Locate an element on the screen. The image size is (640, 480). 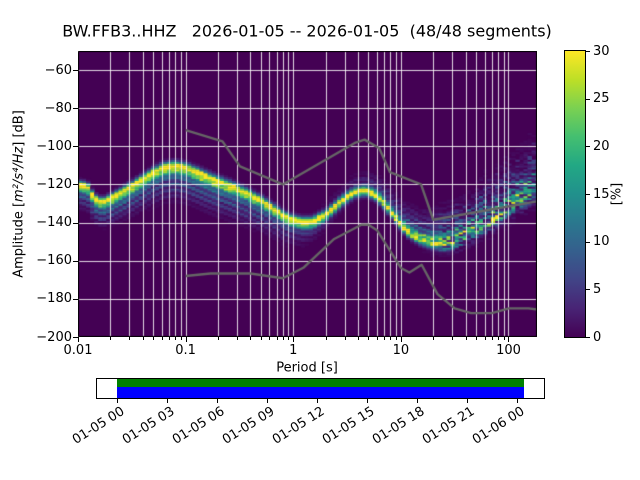
timeline-tick-label: 01-05 06 is located at coordinates (198, 426).